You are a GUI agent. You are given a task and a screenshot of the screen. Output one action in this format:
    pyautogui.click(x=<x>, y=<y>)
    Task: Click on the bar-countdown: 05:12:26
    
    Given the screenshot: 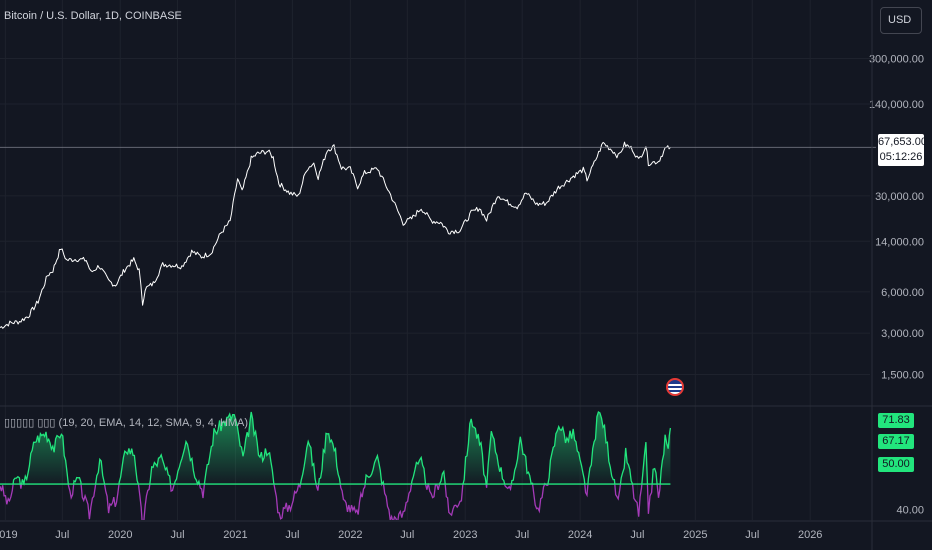 What is the action you would take?
    pyautogui.click(x=901, y=157)
    